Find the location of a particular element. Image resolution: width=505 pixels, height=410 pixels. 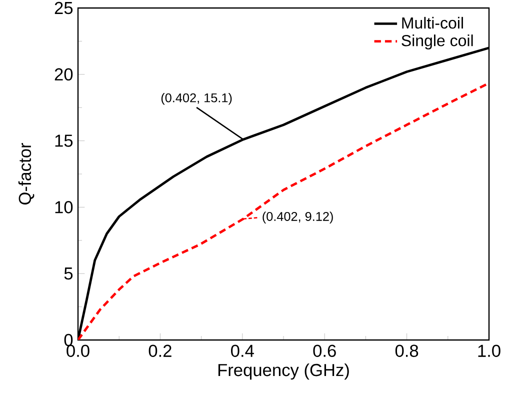

x-tick-label: 0.4 is located at coordinates (242, 350).